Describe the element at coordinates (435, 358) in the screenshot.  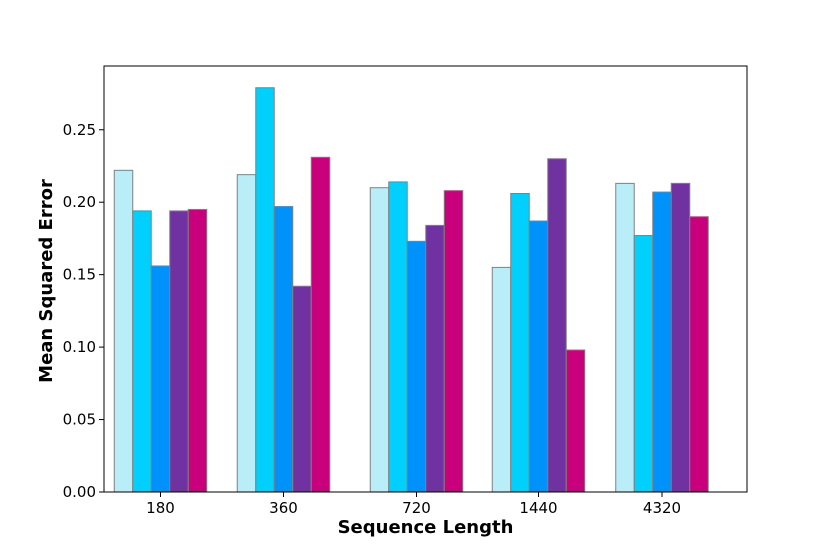
I see `bar-720-s4` at that location.